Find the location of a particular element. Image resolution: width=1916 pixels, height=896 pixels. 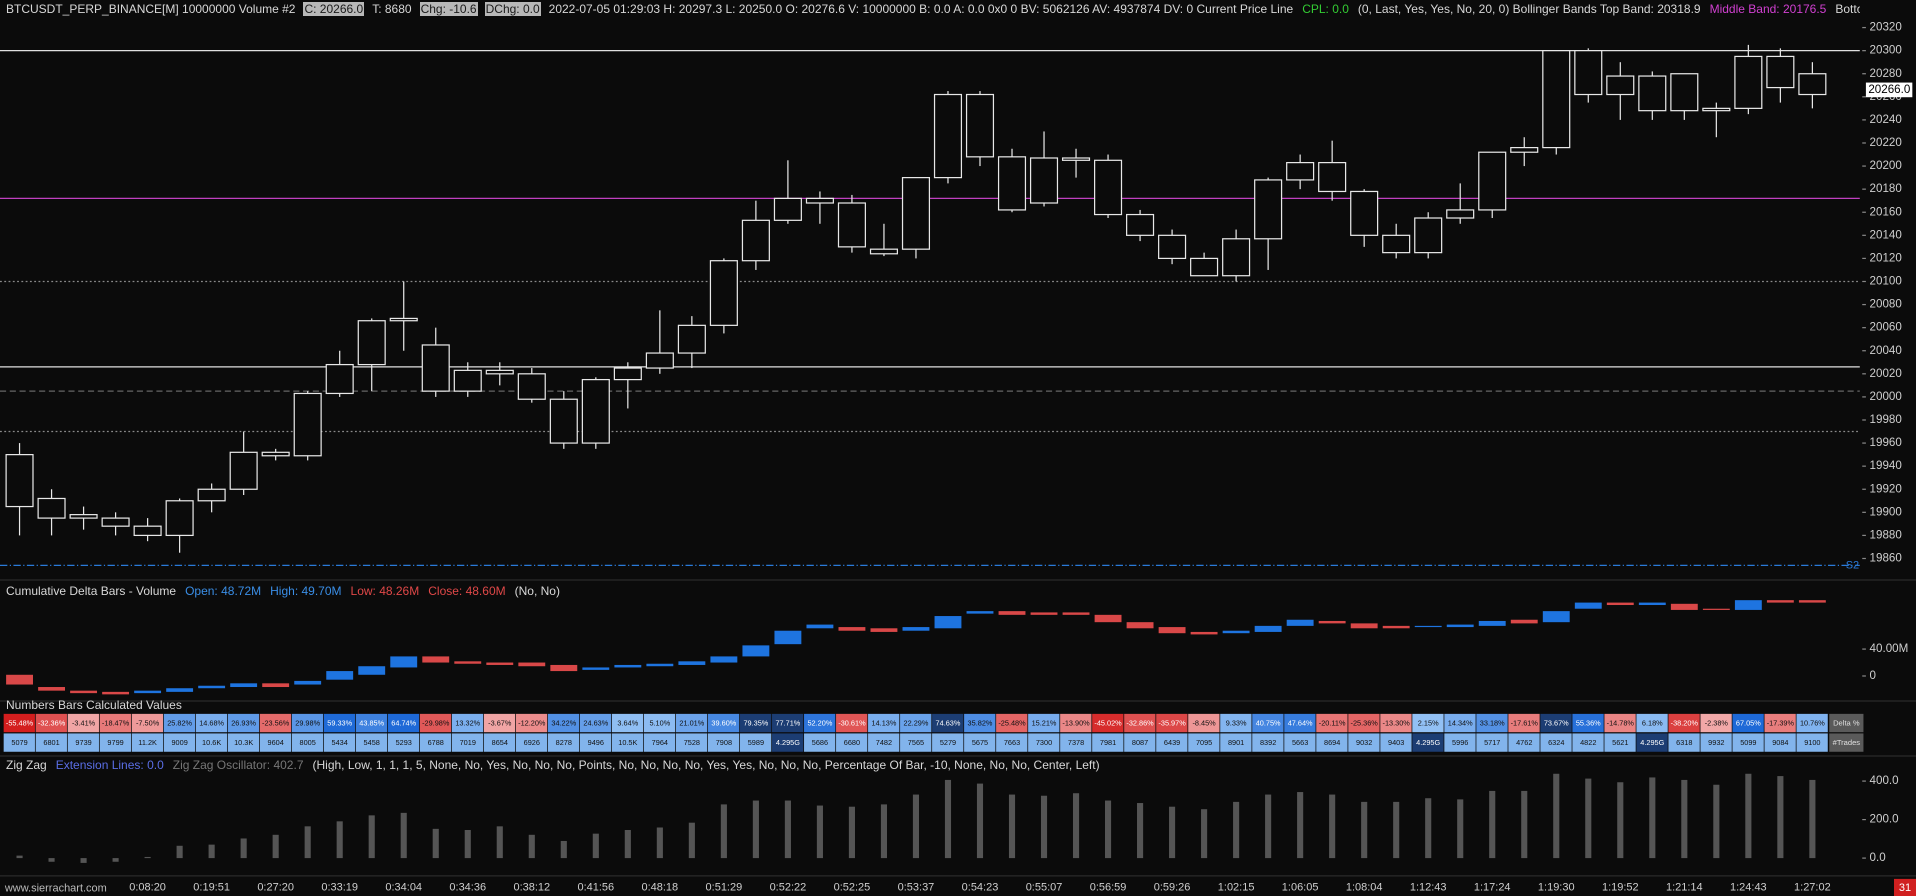

current-price-box is located at coordinates (1889, 90).